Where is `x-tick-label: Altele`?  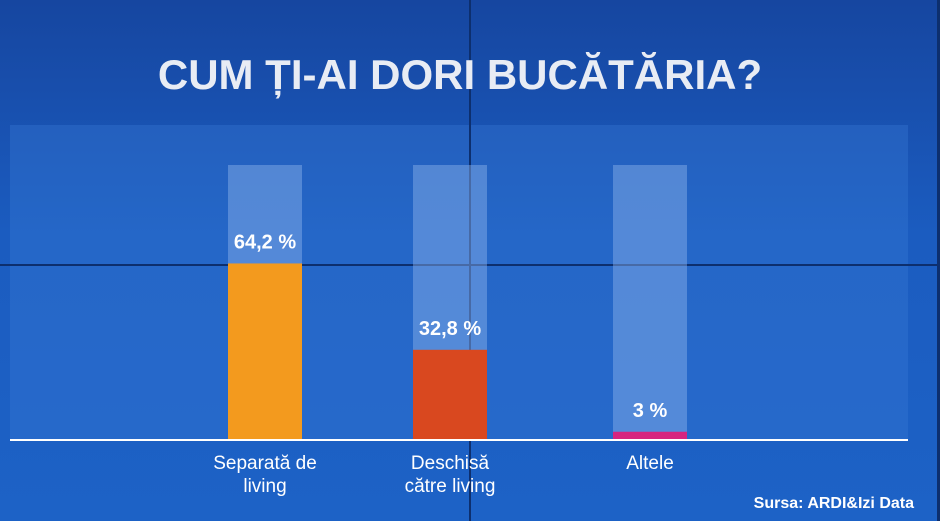
x-tick-label: Altele is located at coordinates (650, 463).